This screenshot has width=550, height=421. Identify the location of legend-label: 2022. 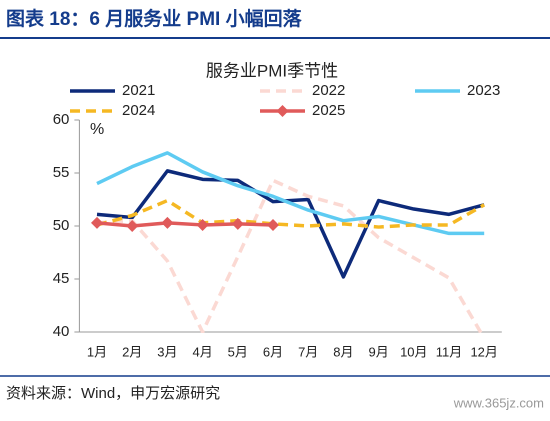
(328, 90).